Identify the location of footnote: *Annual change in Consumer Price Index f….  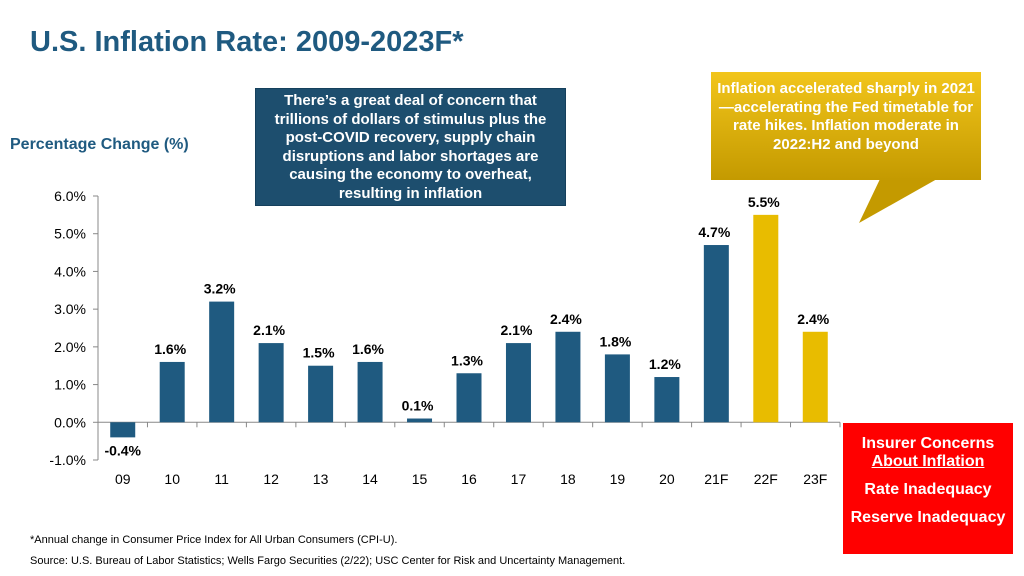
(214, 540).